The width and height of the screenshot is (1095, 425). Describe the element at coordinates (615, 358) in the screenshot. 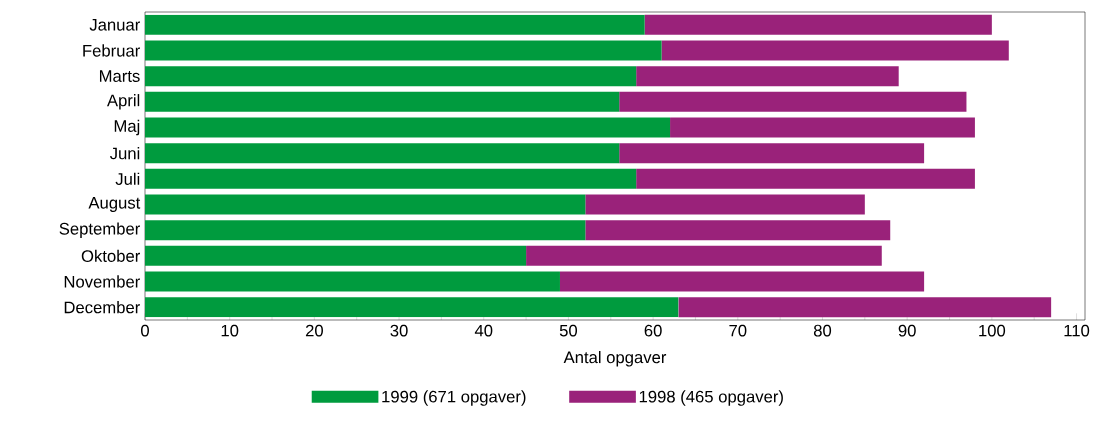

I see `x-axis-title: Antal opgaver` at that location.